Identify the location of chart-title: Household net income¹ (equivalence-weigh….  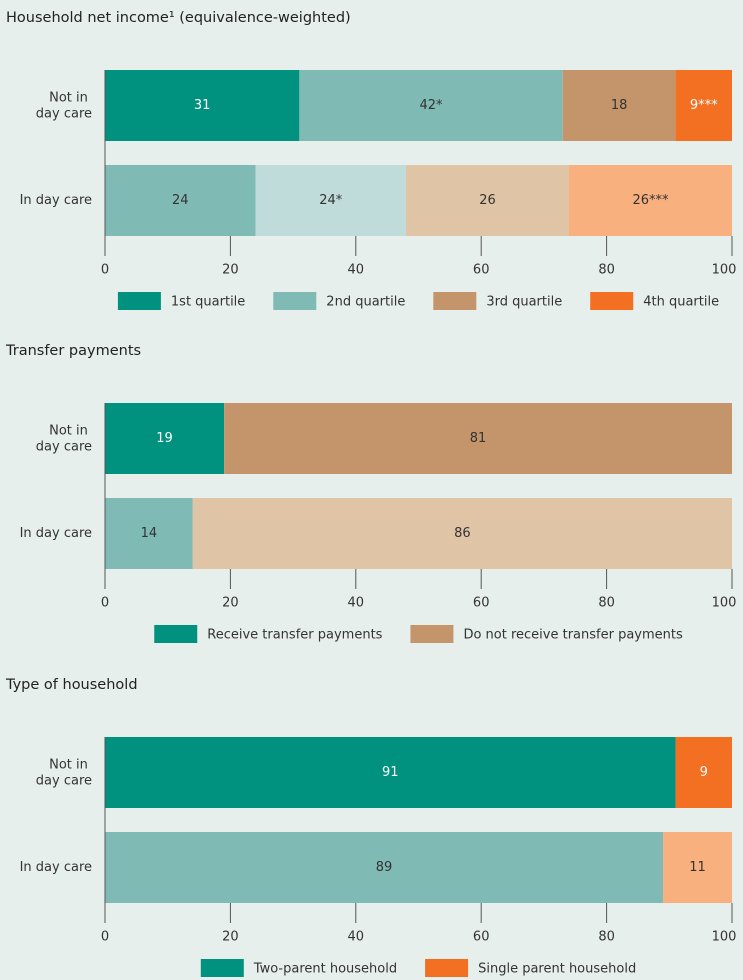
(178, 18).